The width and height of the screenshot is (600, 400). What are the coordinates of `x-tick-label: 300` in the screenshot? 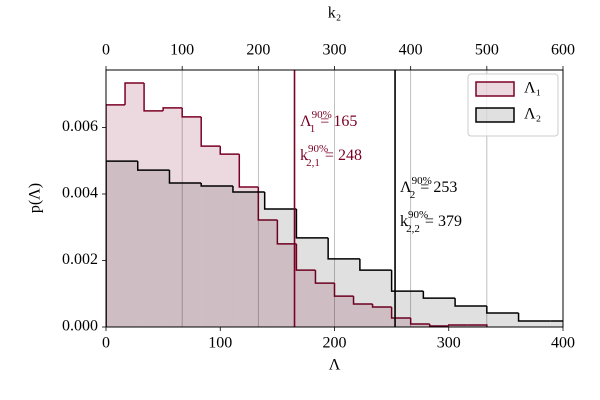 It's located at (449, 343).